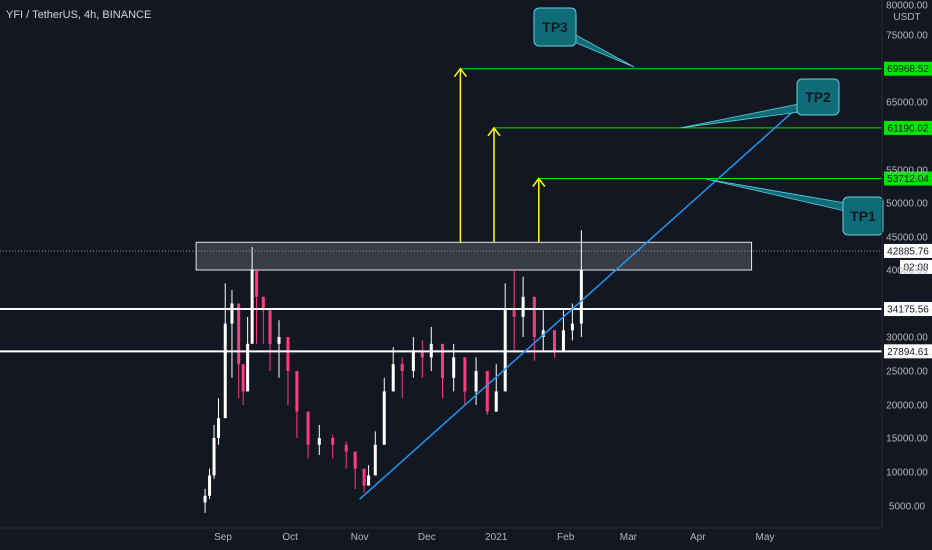  What do you see at coordinates (79, 15) in the screenshot?
I see `chart-header-title: YFI / TetherUS, 4h, BINANCE` at bounding box center [79, 15].